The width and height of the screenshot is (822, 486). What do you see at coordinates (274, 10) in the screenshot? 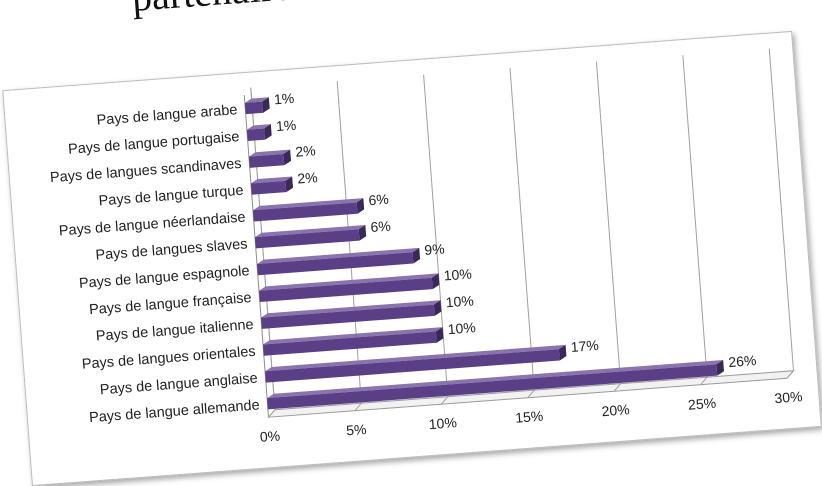
I see `document-caption: partenaires comm` at bounding box center [274, 10].